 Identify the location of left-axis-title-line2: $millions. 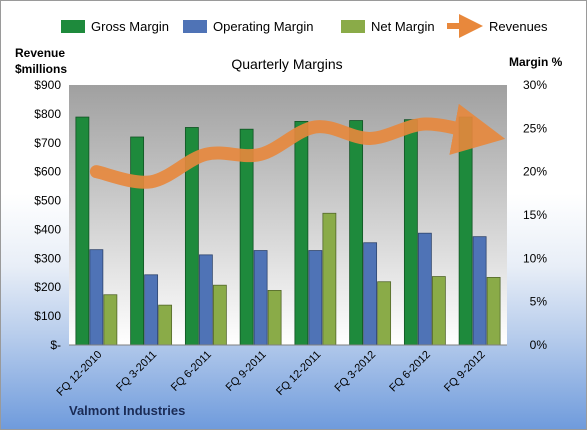
(41, 69).